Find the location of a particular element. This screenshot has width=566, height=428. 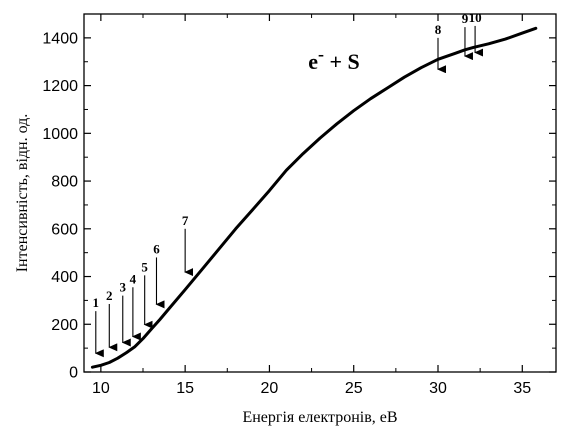

annotation-label: 4 is located at coordinates (133, 278).